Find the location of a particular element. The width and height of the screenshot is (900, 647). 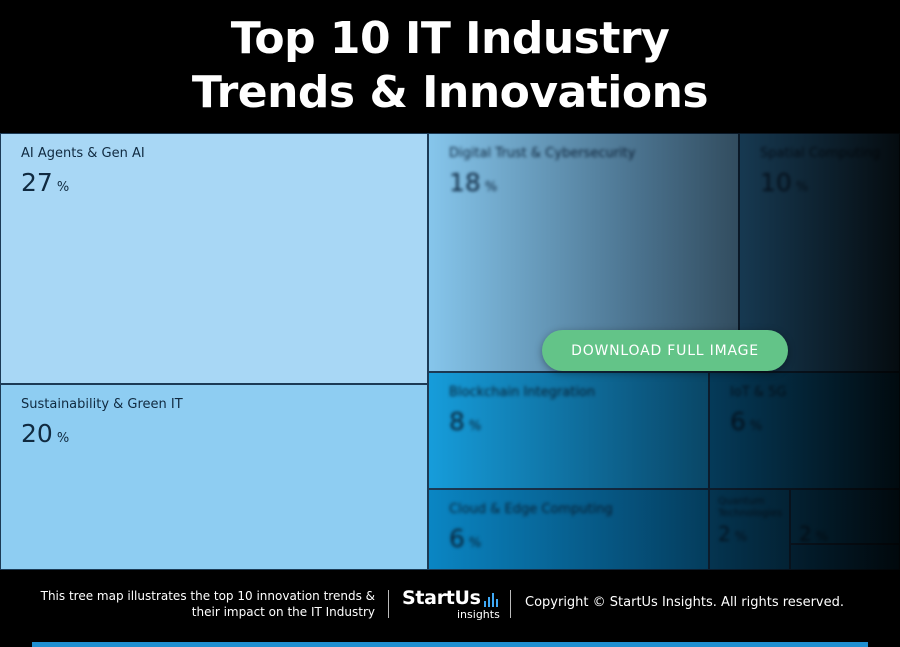

treemap-tile-label: Sustainability & Green IT is located at coordinates (102, 404).